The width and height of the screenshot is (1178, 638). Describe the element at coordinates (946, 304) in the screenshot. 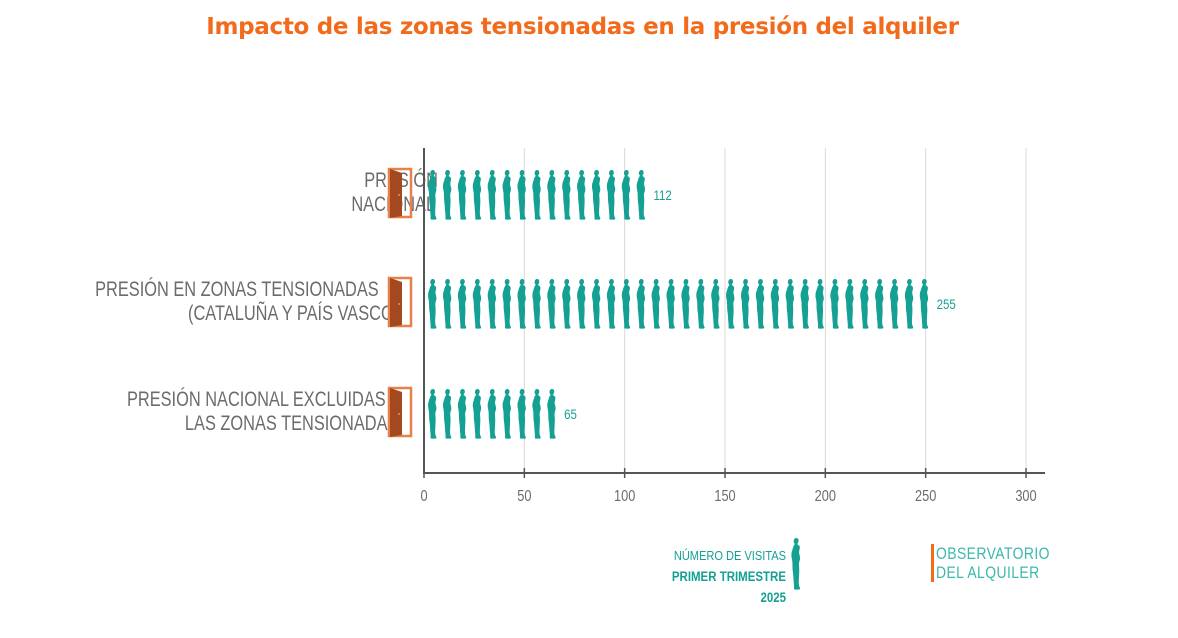

I see `value-label: 255` at that location.